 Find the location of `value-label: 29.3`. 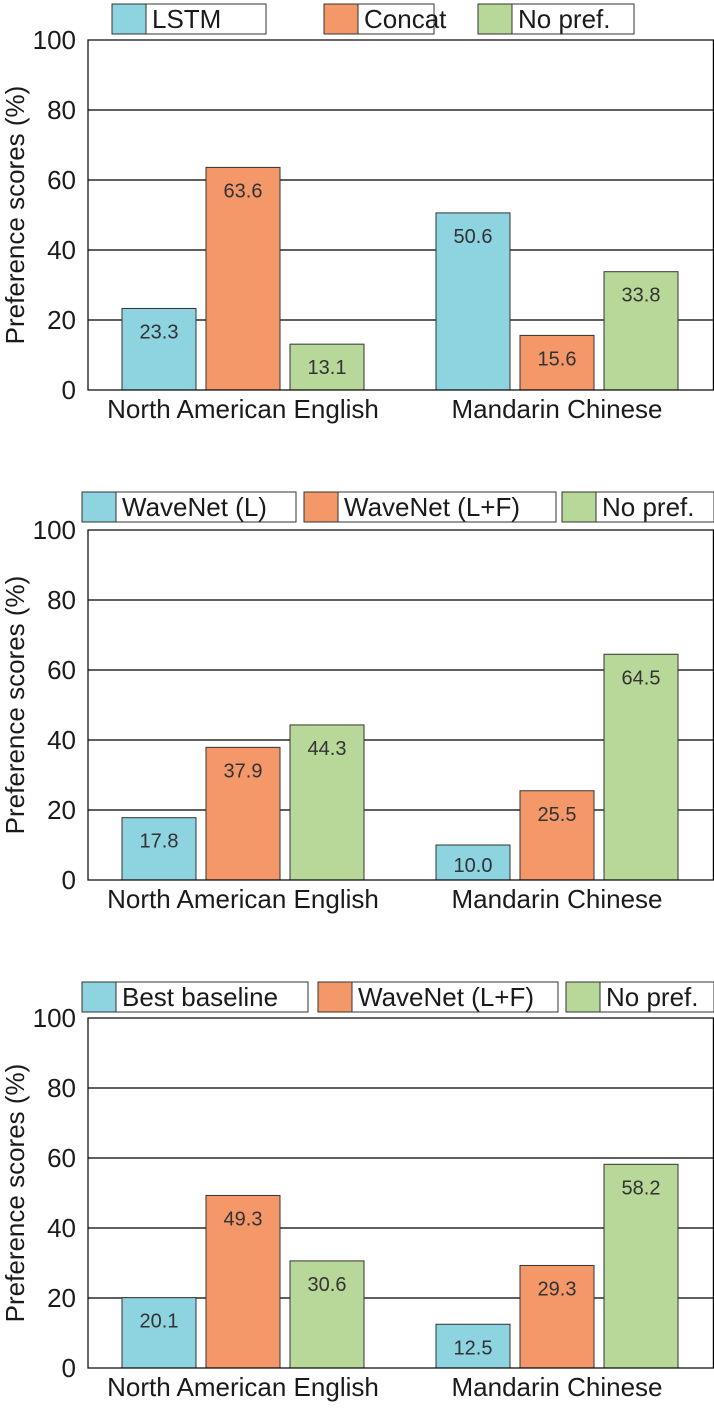

value-label: 29.3 is located at coordinates (557, 1289).